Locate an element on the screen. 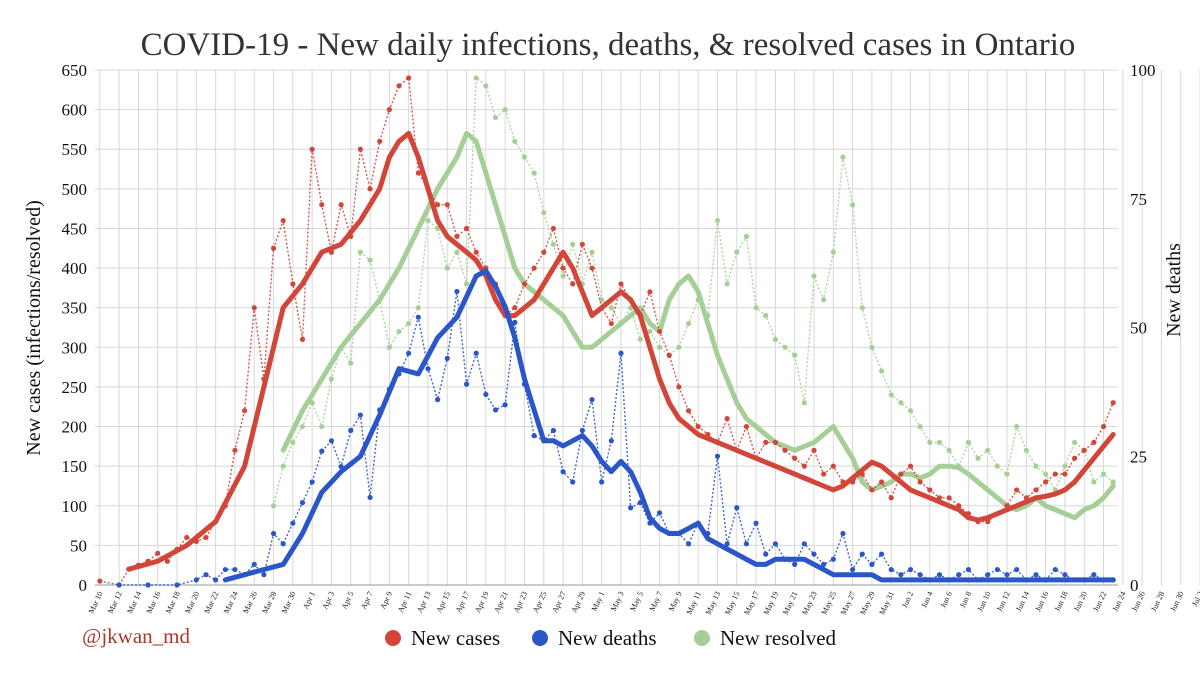  y2-tick-label: 0 is located at coordinates (1134, 585).